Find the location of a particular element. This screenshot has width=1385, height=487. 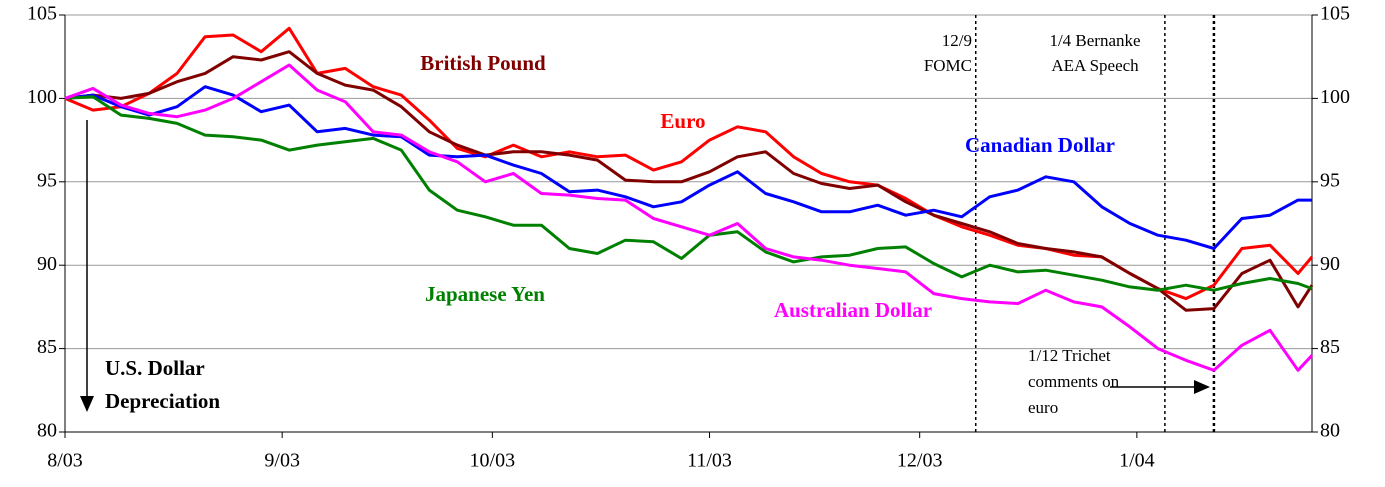

x-tick-label: 12/03 is located at coordinates (920, 461).